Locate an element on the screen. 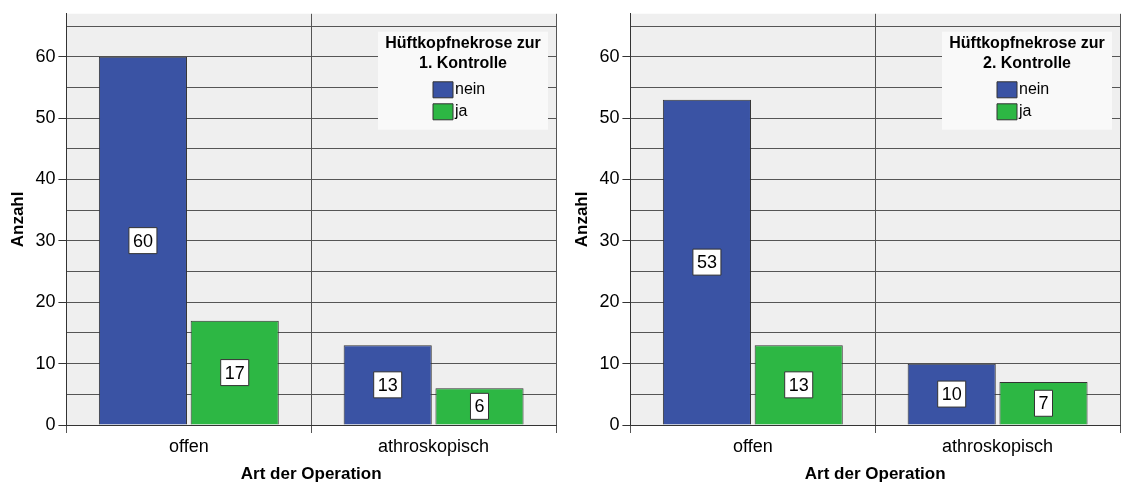  data-label: 10 is located at coordinates (951, 394).